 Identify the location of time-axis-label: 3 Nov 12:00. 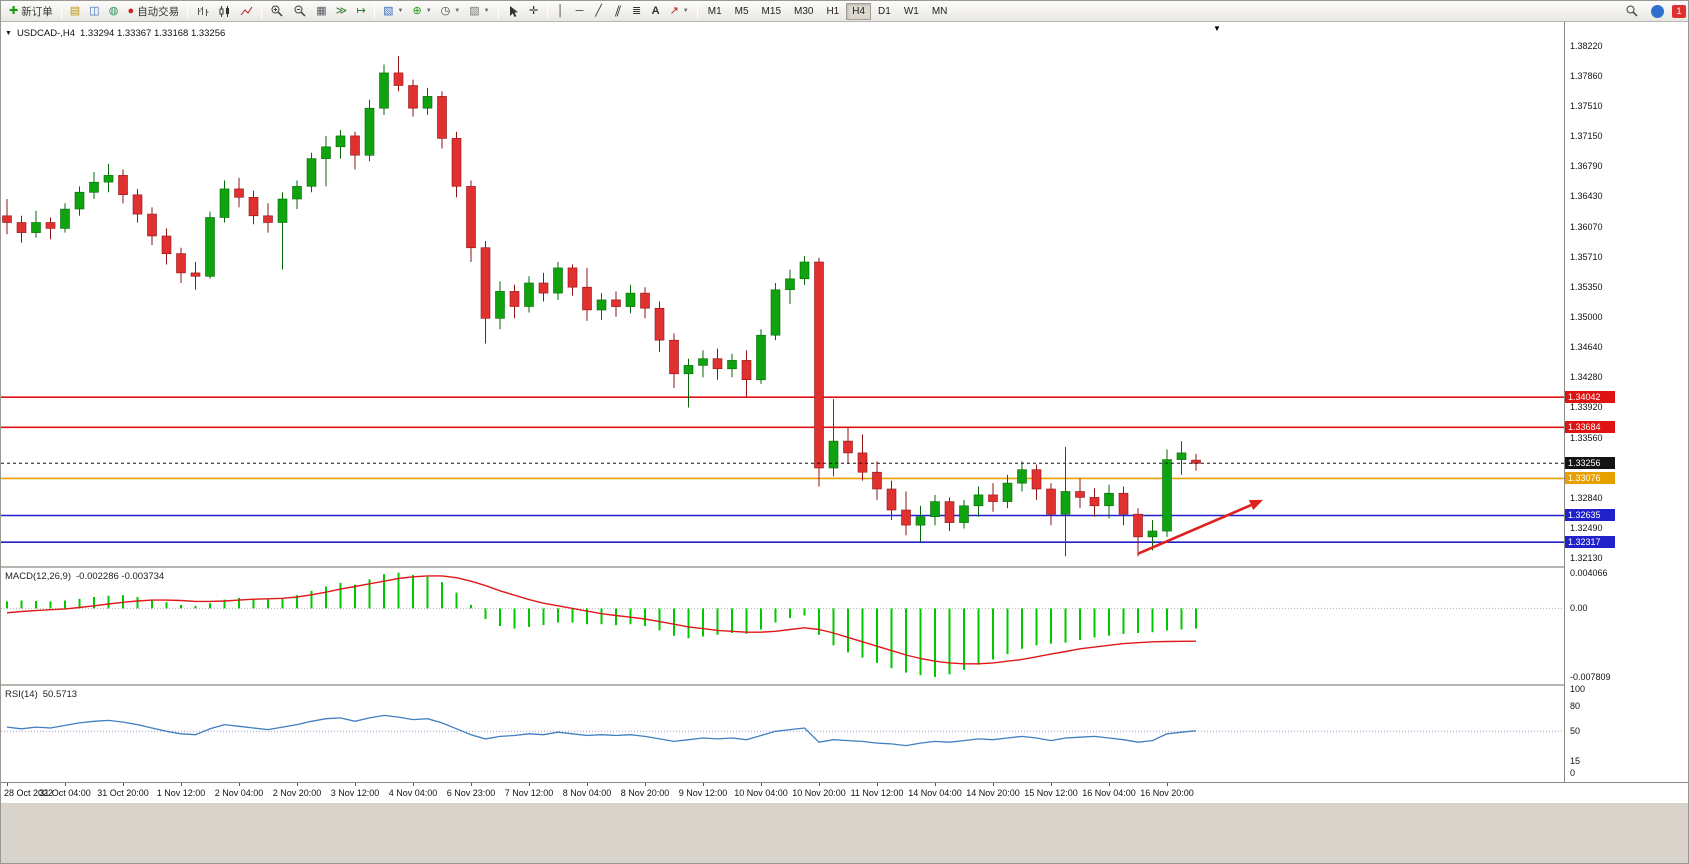
(355, 793).